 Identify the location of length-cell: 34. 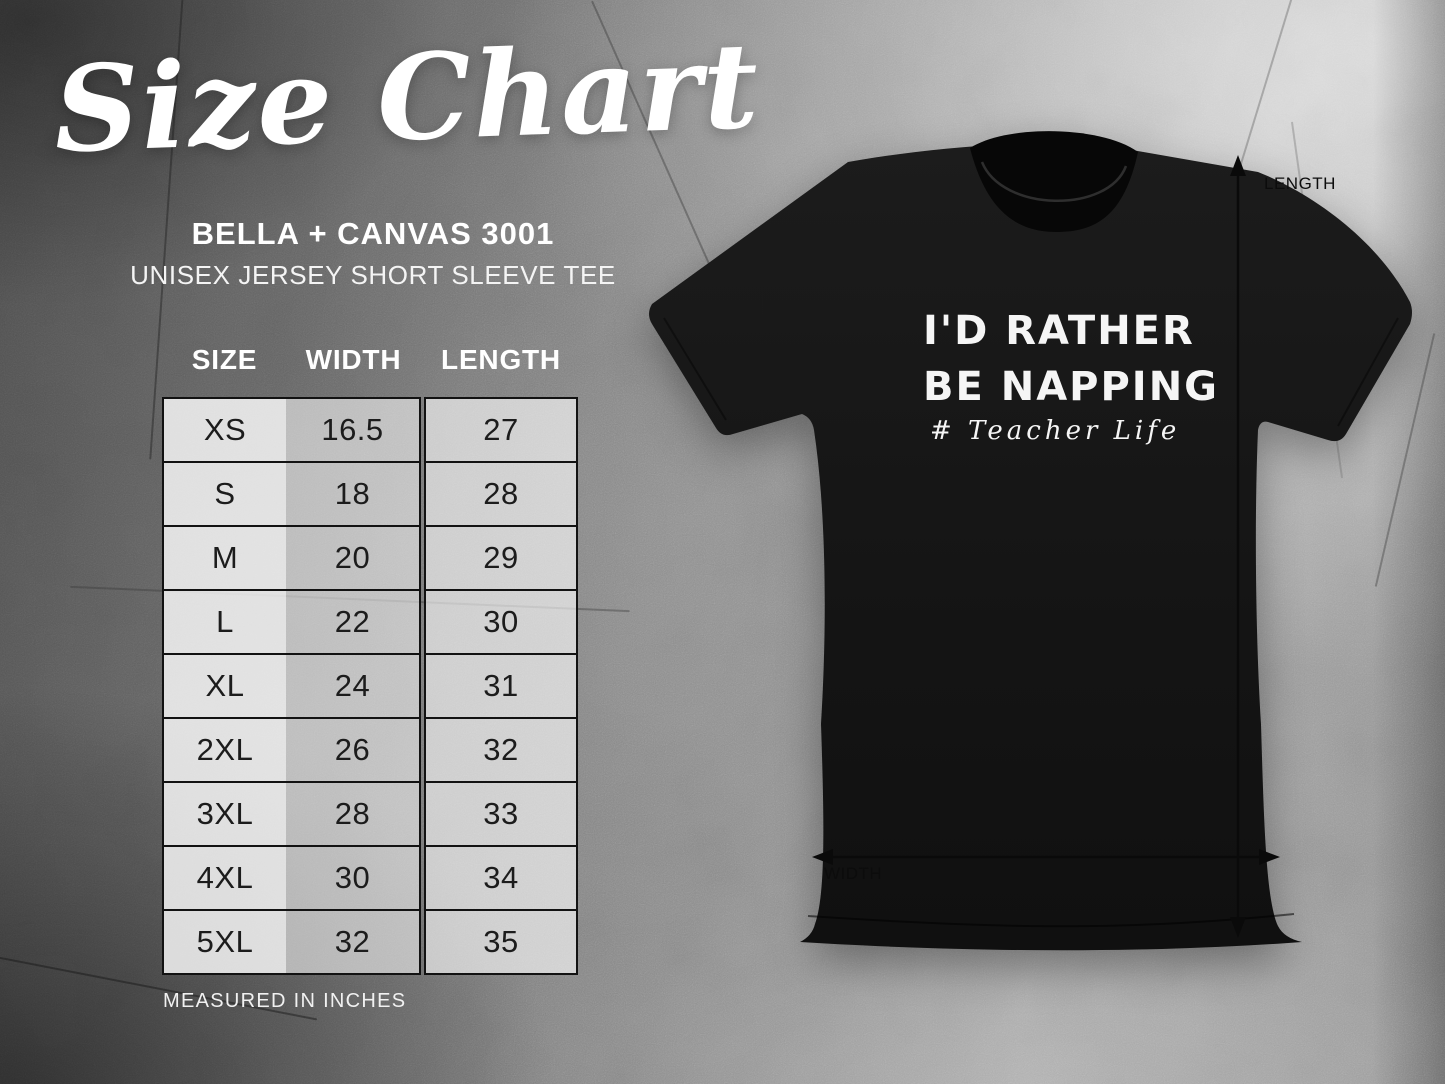
(501, 878).